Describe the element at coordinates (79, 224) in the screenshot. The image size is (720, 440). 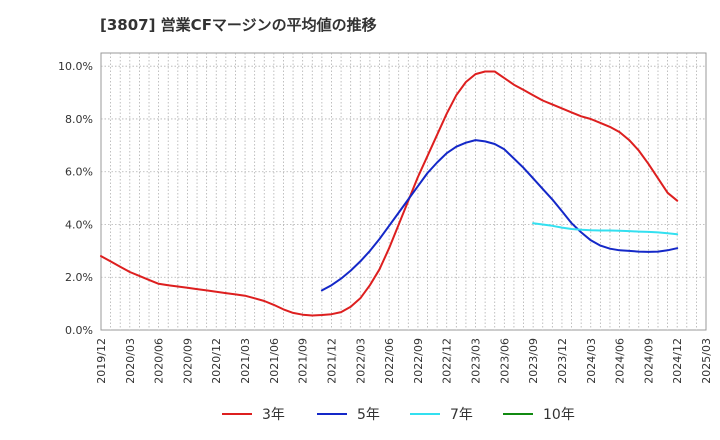
I see `y-tick-label: 4.0%` at that location.